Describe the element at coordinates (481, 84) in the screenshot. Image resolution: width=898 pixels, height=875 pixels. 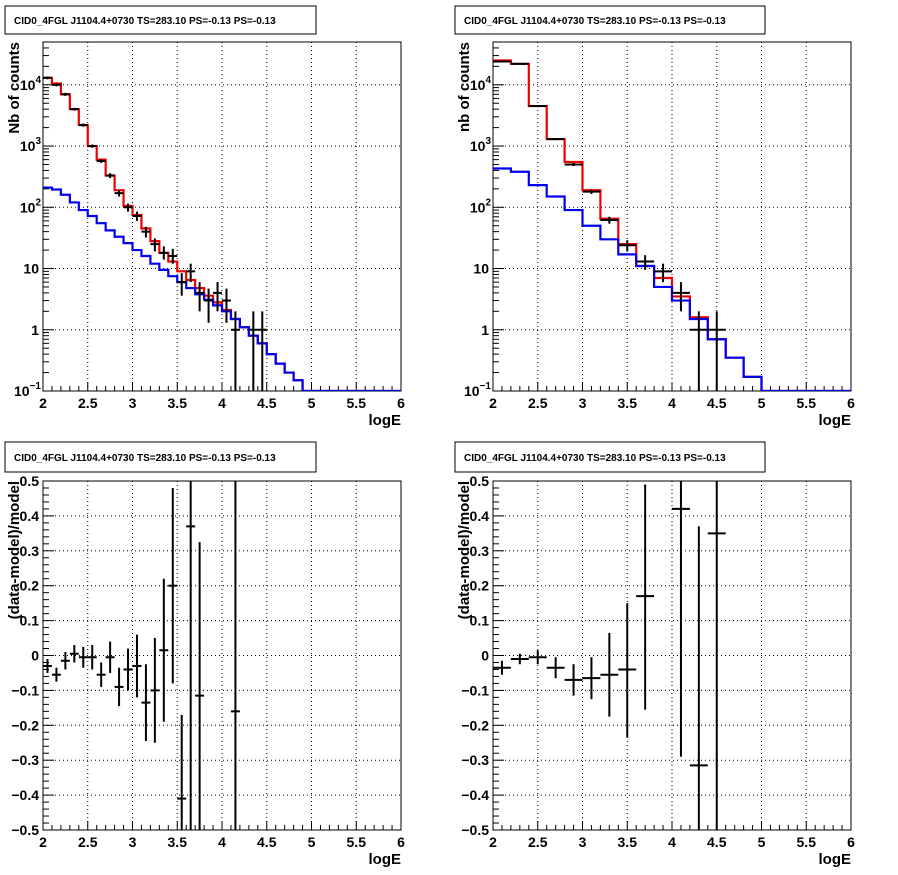
I see `y-tick-label: 10⁴` at that location.